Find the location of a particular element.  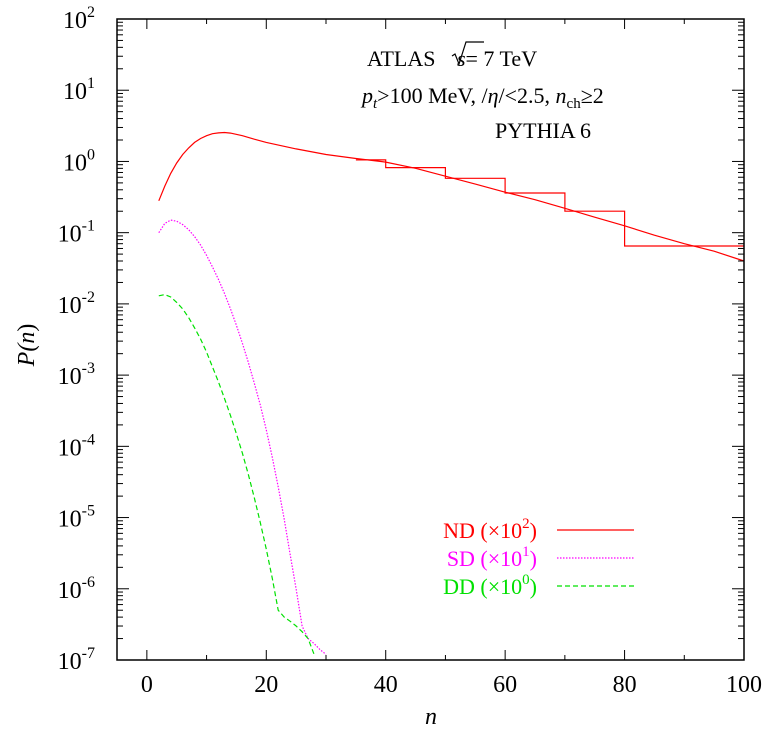

y-tick-label: 10⁻⁷ is located at coordinates (76, 660).